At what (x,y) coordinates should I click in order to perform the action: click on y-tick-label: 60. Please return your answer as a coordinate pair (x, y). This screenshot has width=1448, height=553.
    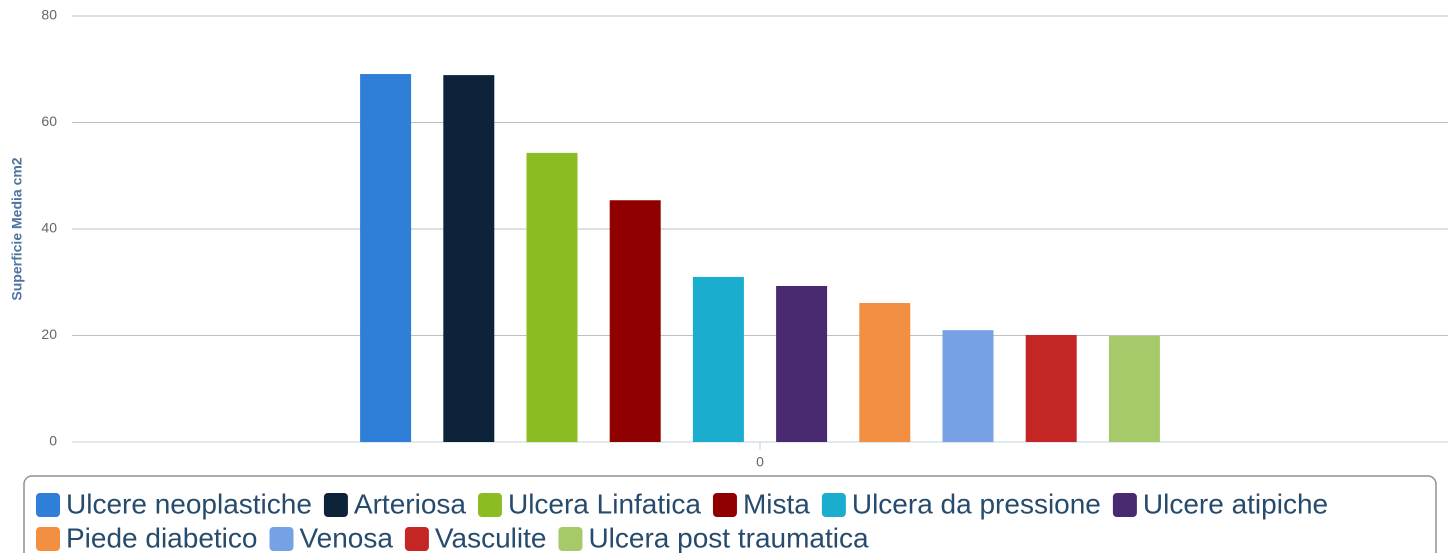
    Looking at the image, I should click on (49, 121).